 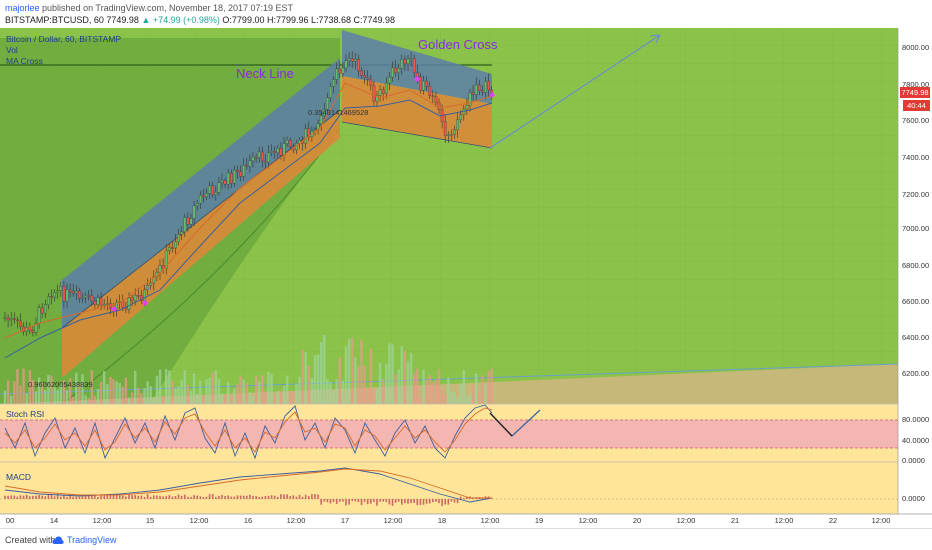 What do you see at coordinates (916, 105) in the screenshot?
I see `bar-countdown-tag: 40:44` at bounding box center [916, 105].